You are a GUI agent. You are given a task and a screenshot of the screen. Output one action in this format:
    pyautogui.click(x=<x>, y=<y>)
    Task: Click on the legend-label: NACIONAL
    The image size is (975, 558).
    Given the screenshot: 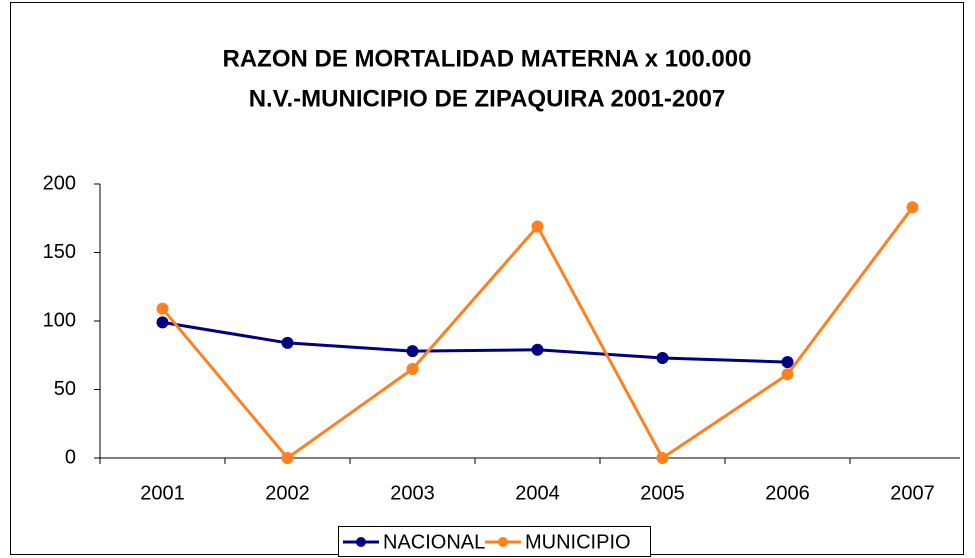 What is the action you would take?
    pyautogui.click(x=434, y=542)
    